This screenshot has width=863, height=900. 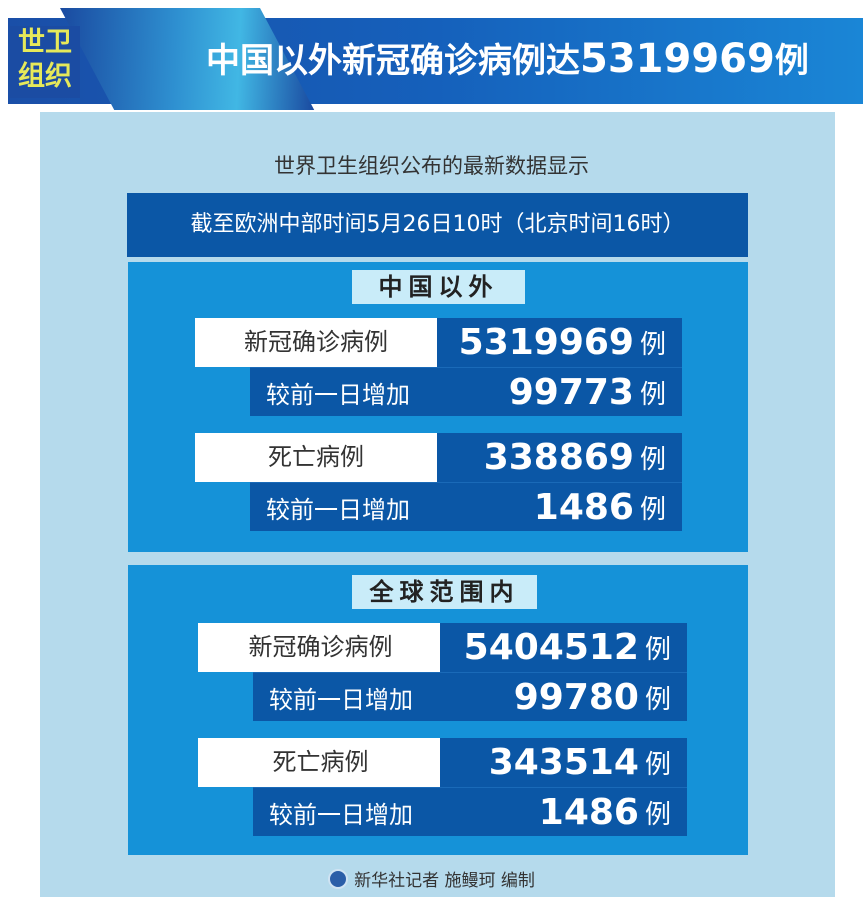 What do you see at coordinates (431, 166) in the screenshot?
I see `subtitle: 世界卫生组织公布的最新数据显示` at bounding box center [431, 166].